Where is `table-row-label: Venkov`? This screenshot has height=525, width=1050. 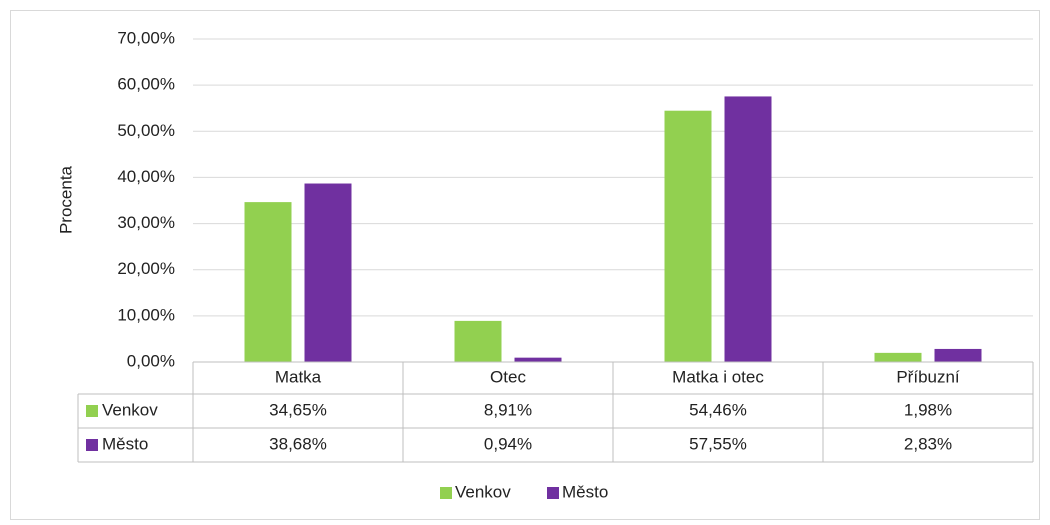
table-row-label: Venkov is located at coordinates (130, 409).